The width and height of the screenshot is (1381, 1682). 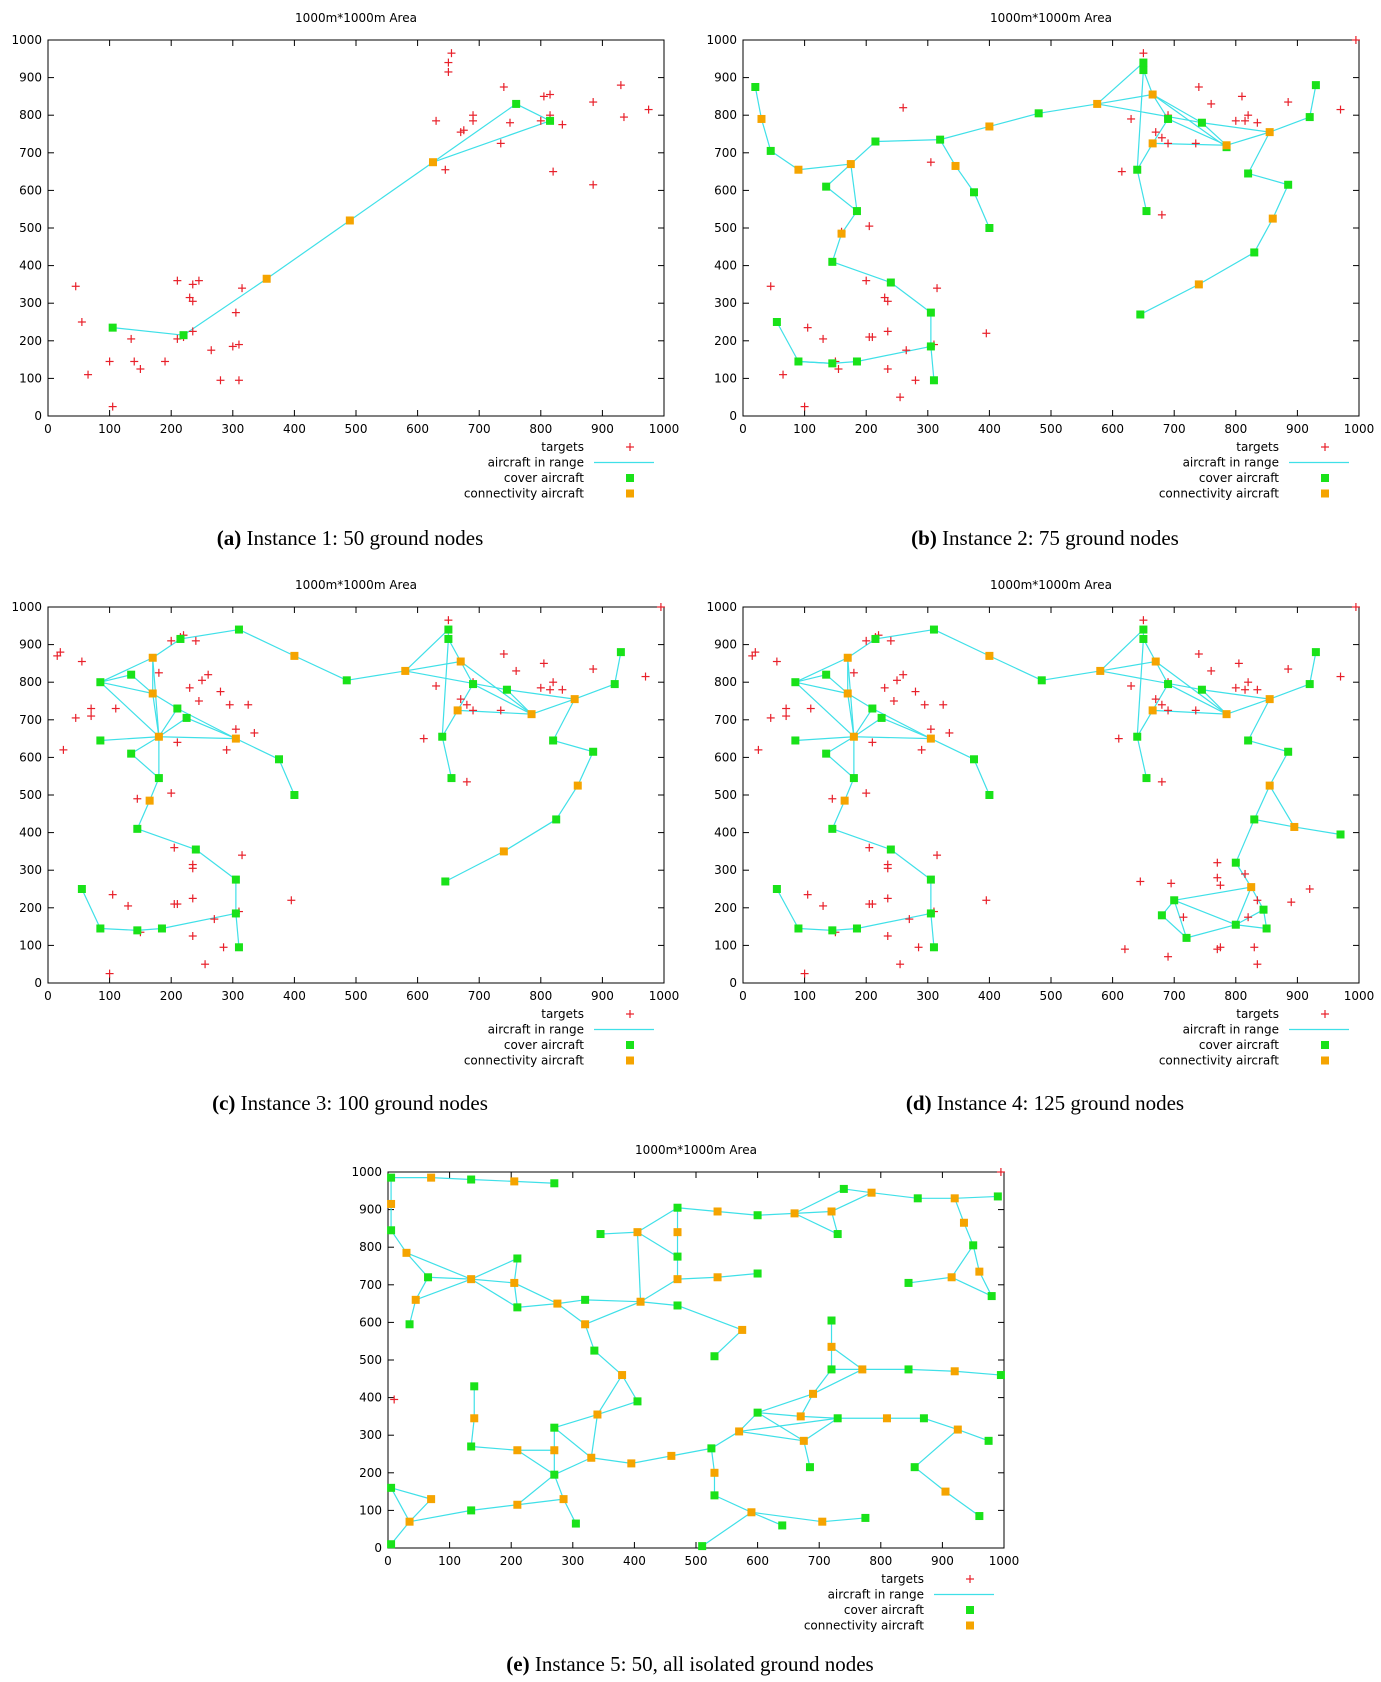 What do you see at coordinates (30, 833) in the screenshot?
I see `y-tick-label: 400` at bounding box center [30, 833].